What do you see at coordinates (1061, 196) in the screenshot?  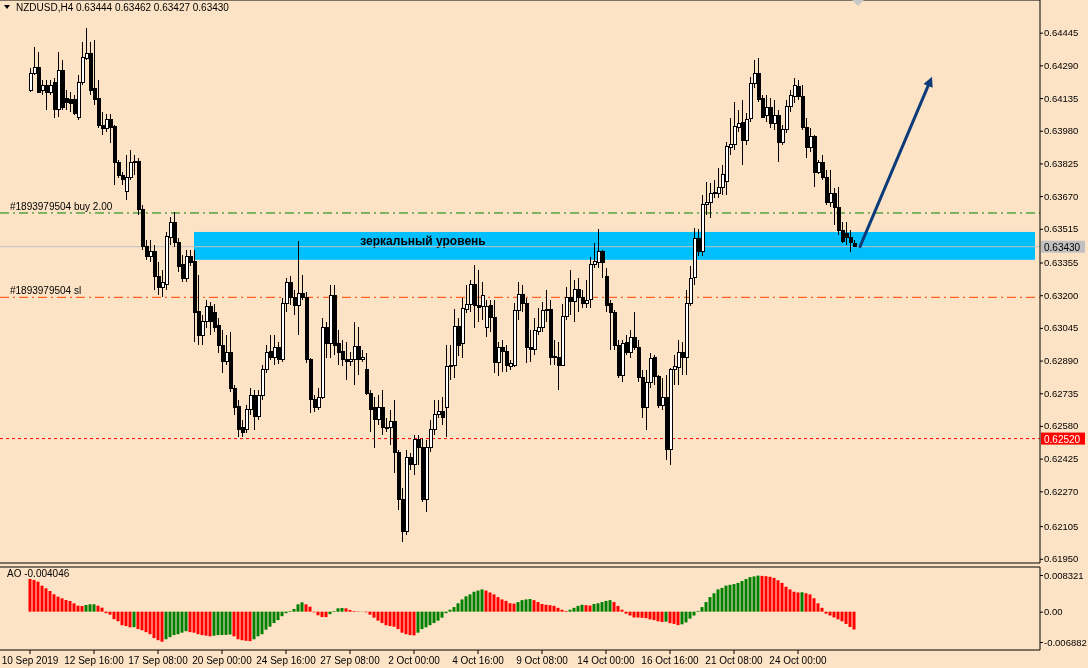 I see `y-tick-label: 0.63670` at bounding box center [1061, 196].